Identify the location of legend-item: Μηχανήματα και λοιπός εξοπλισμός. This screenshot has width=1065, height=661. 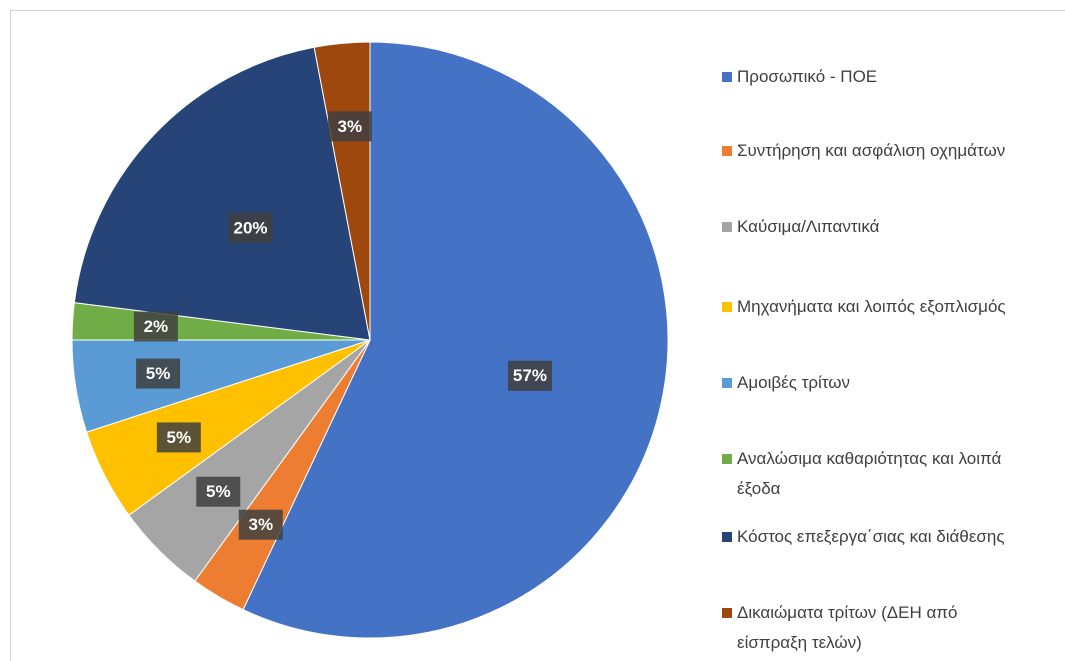
(872, 307).